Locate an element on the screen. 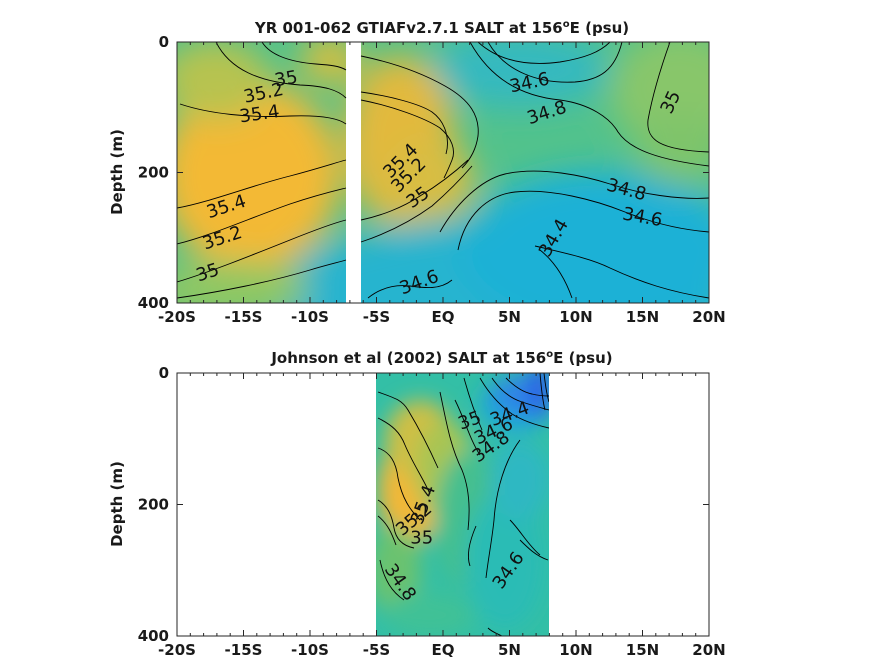 The image size is (884, 663). panel-obs-title: Johnson et al (2002) SALT at 156oE (psu) is located at coordinates (441, 358).